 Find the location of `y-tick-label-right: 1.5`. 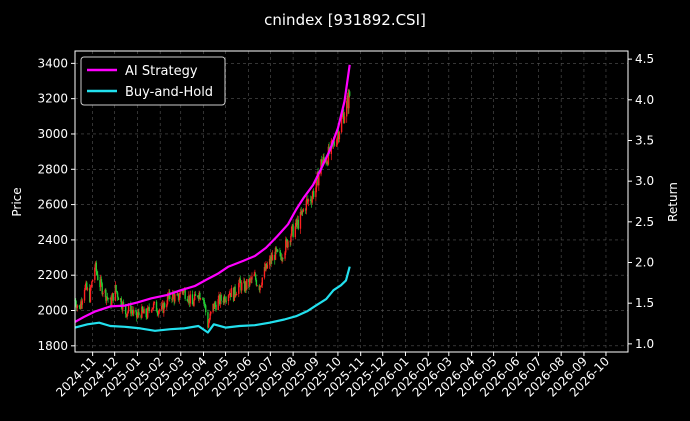

y-tick-label-right: 1.5 is located at coordinates (644, 303).